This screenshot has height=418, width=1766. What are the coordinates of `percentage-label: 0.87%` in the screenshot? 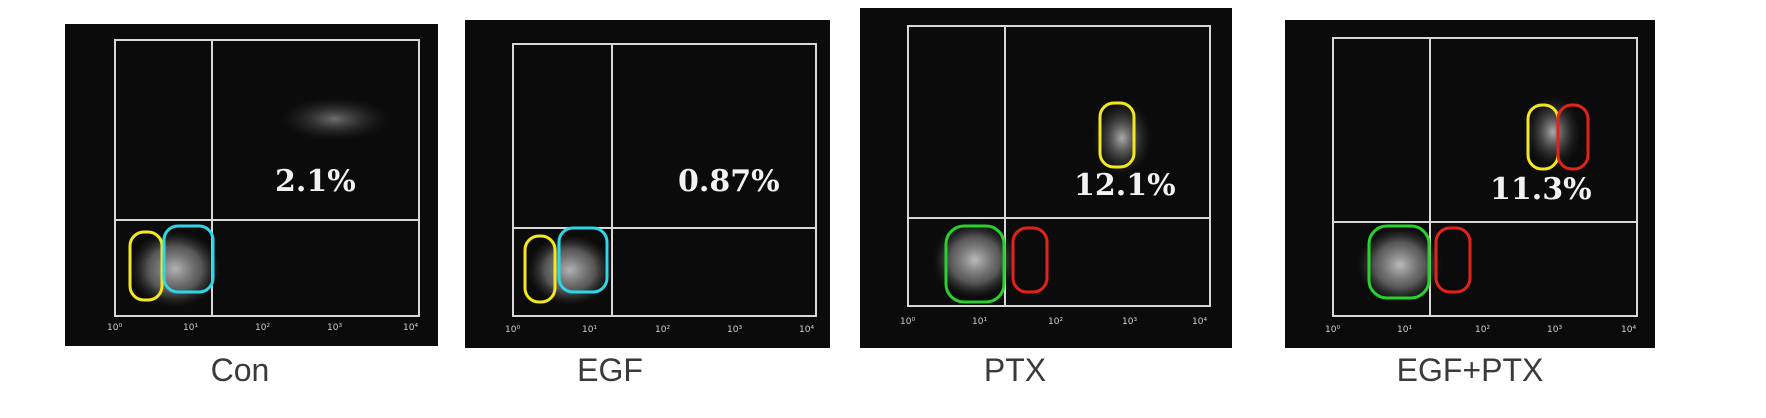 It's located at (729, 181).